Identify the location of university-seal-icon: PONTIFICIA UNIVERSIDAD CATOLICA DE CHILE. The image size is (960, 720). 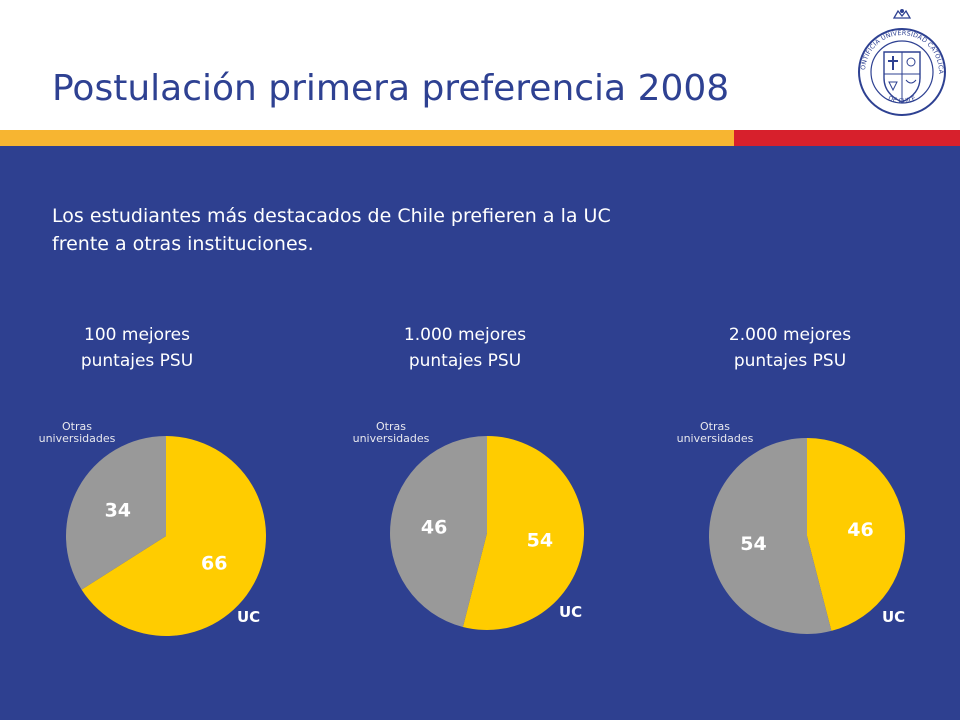
(901, 62).